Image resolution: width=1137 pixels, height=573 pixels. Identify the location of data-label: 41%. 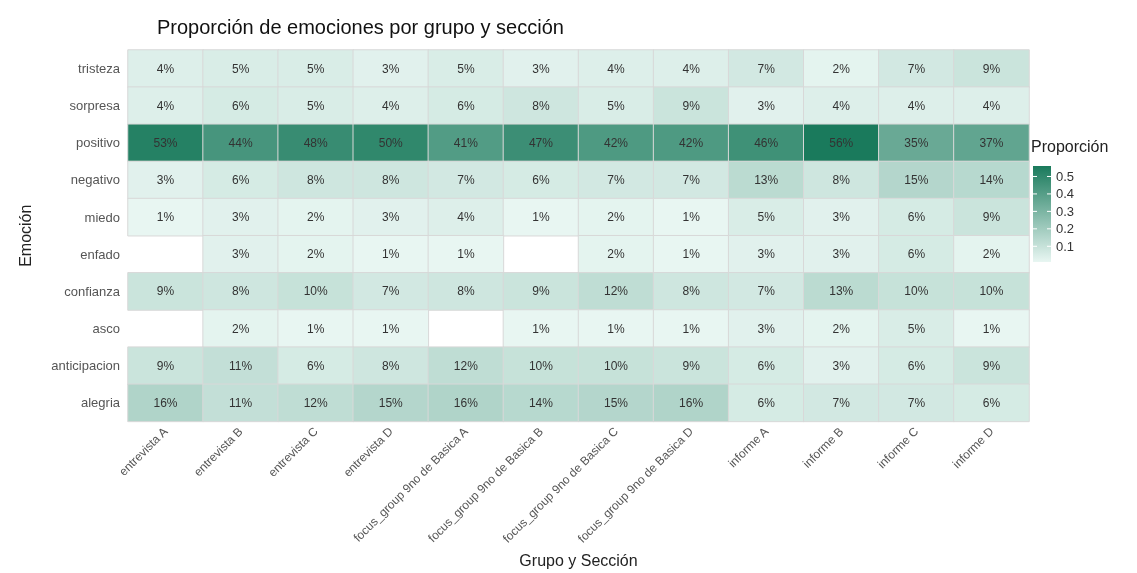
(466, 142).